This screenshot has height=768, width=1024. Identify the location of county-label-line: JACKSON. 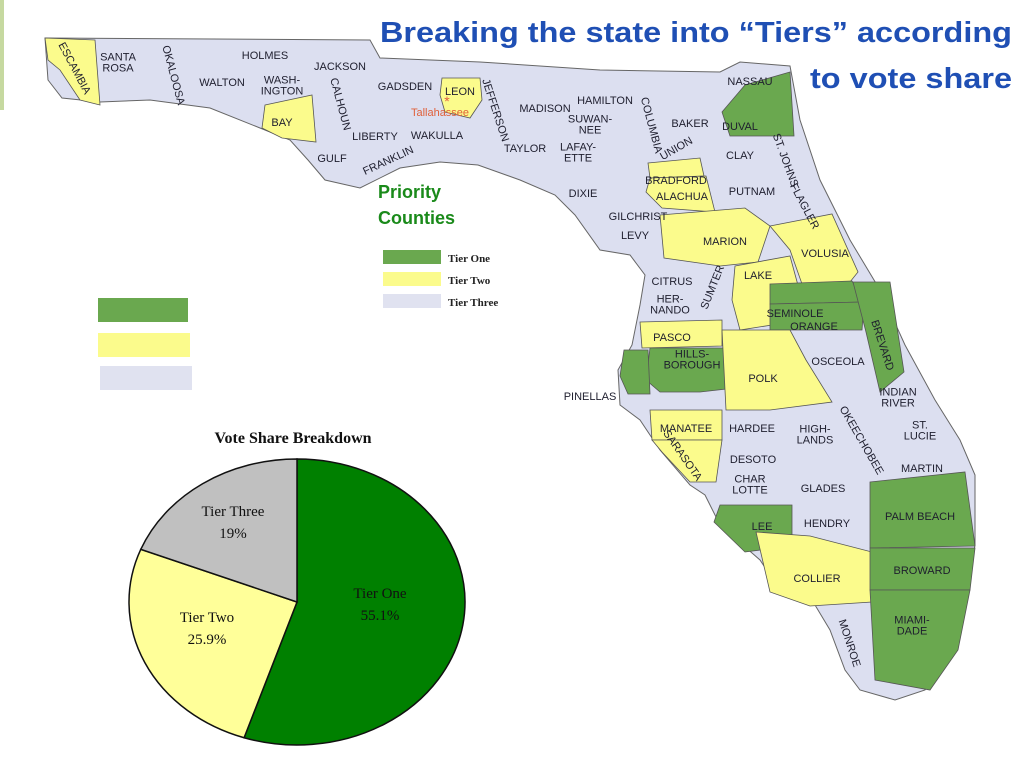
(340, 67).